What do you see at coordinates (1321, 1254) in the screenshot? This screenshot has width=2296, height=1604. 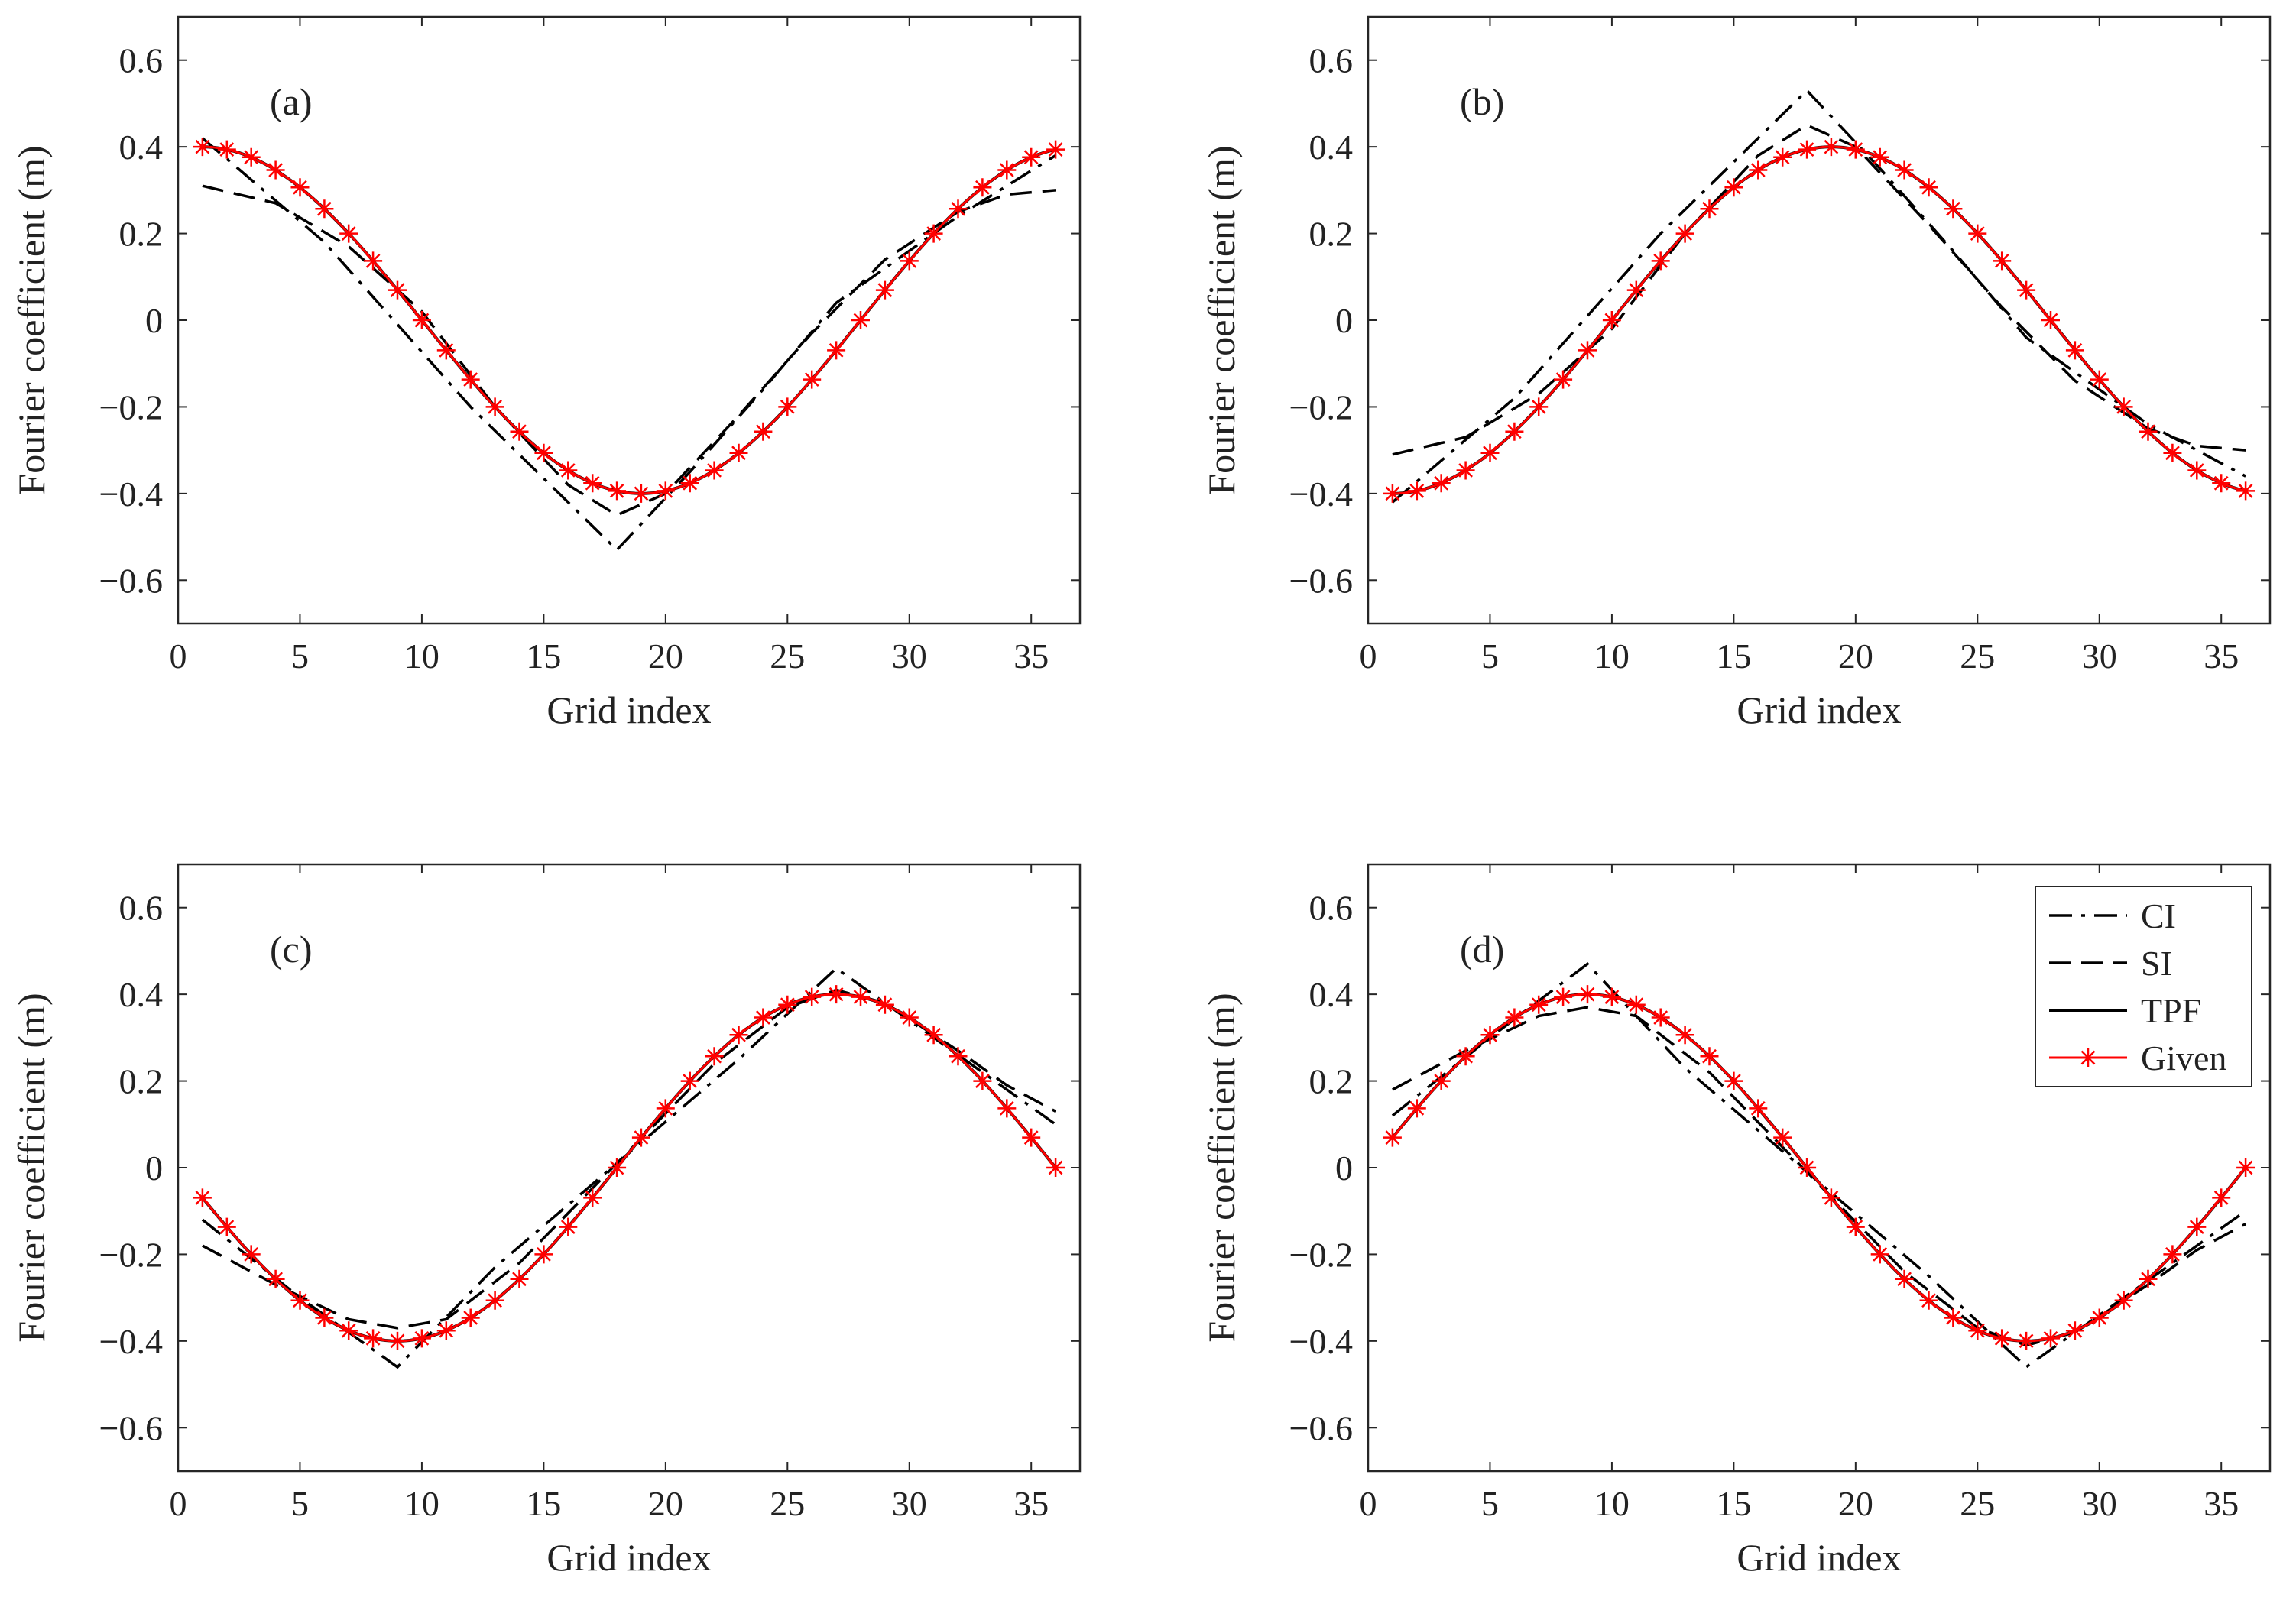 I see `y-tick-label: −0.2` at bounding box center [1321, 1254].